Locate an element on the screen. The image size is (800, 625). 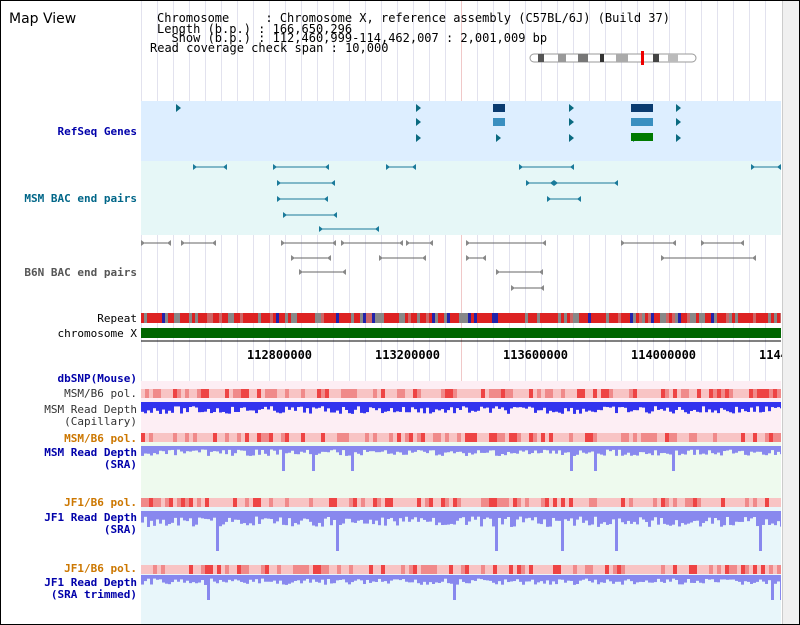
msm-bac-band is located at coordinates (461, 198).